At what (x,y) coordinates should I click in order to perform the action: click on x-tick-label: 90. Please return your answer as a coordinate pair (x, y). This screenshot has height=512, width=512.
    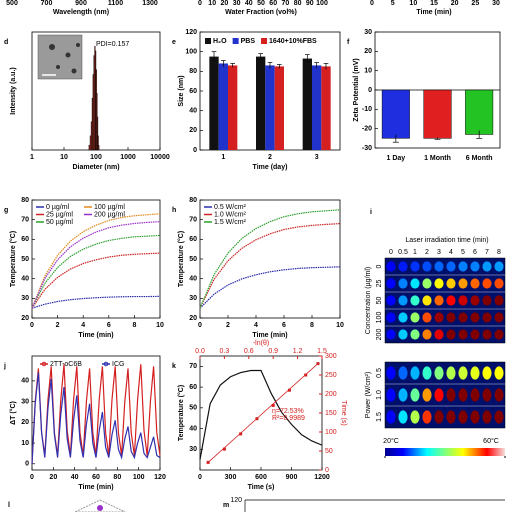
    Looking at the image, I should click on (310, 3).